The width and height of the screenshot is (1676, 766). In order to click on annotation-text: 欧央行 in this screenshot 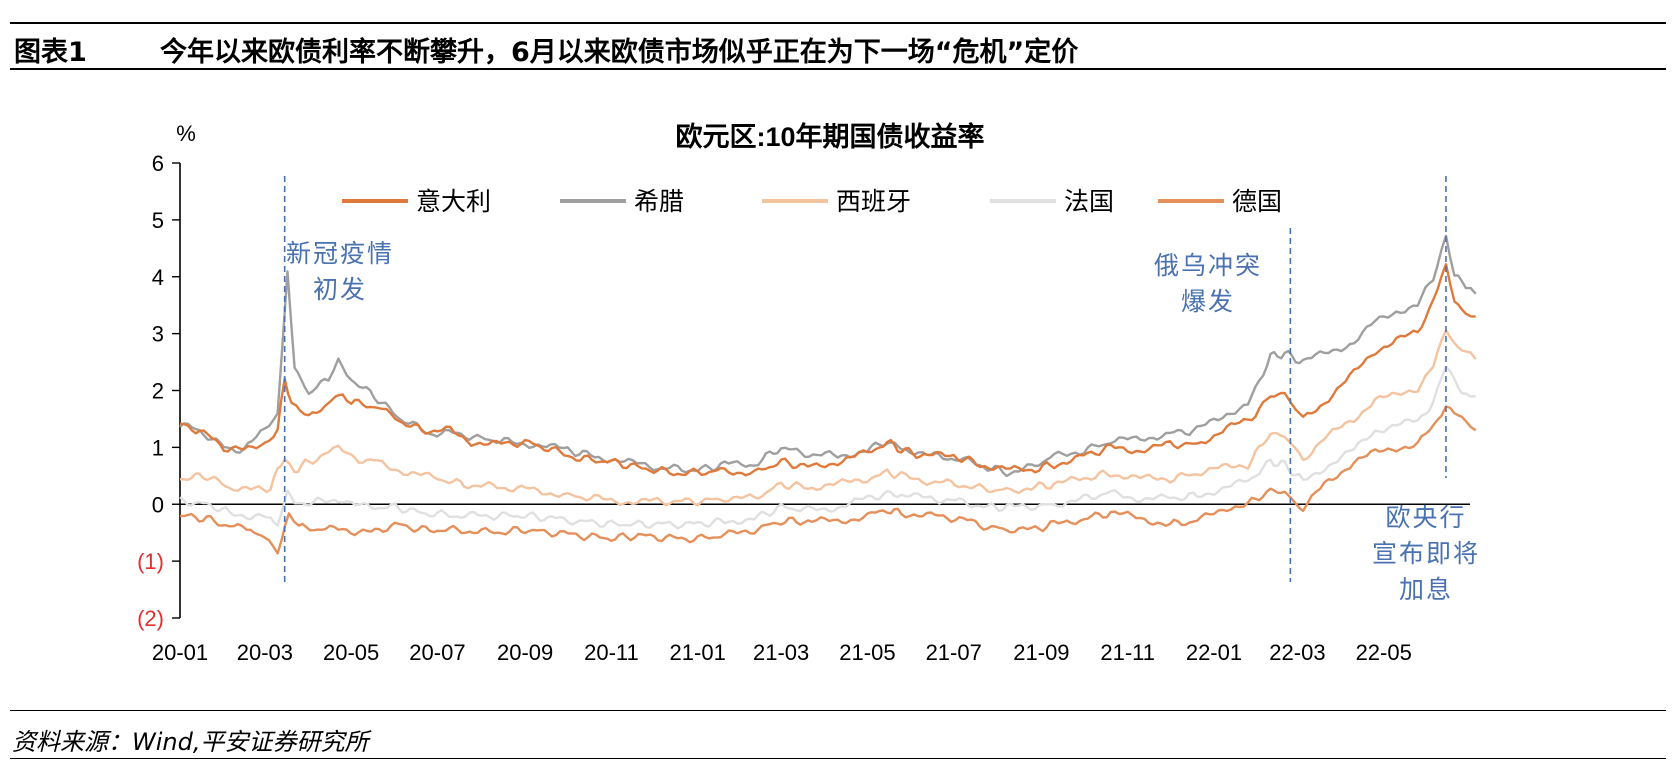, I will do `click(1425, 518)`.